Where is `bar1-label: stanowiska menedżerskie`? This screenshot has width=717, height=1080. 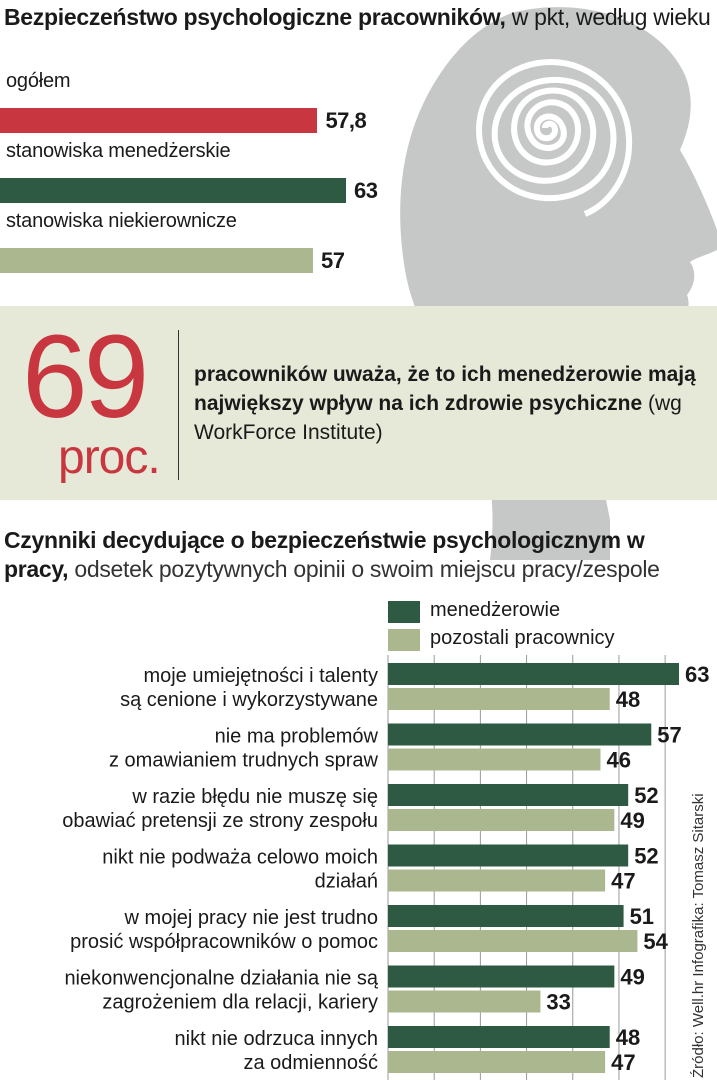
bar1-label: stanowiska menedżerskie is located at coordinates (118, 151).